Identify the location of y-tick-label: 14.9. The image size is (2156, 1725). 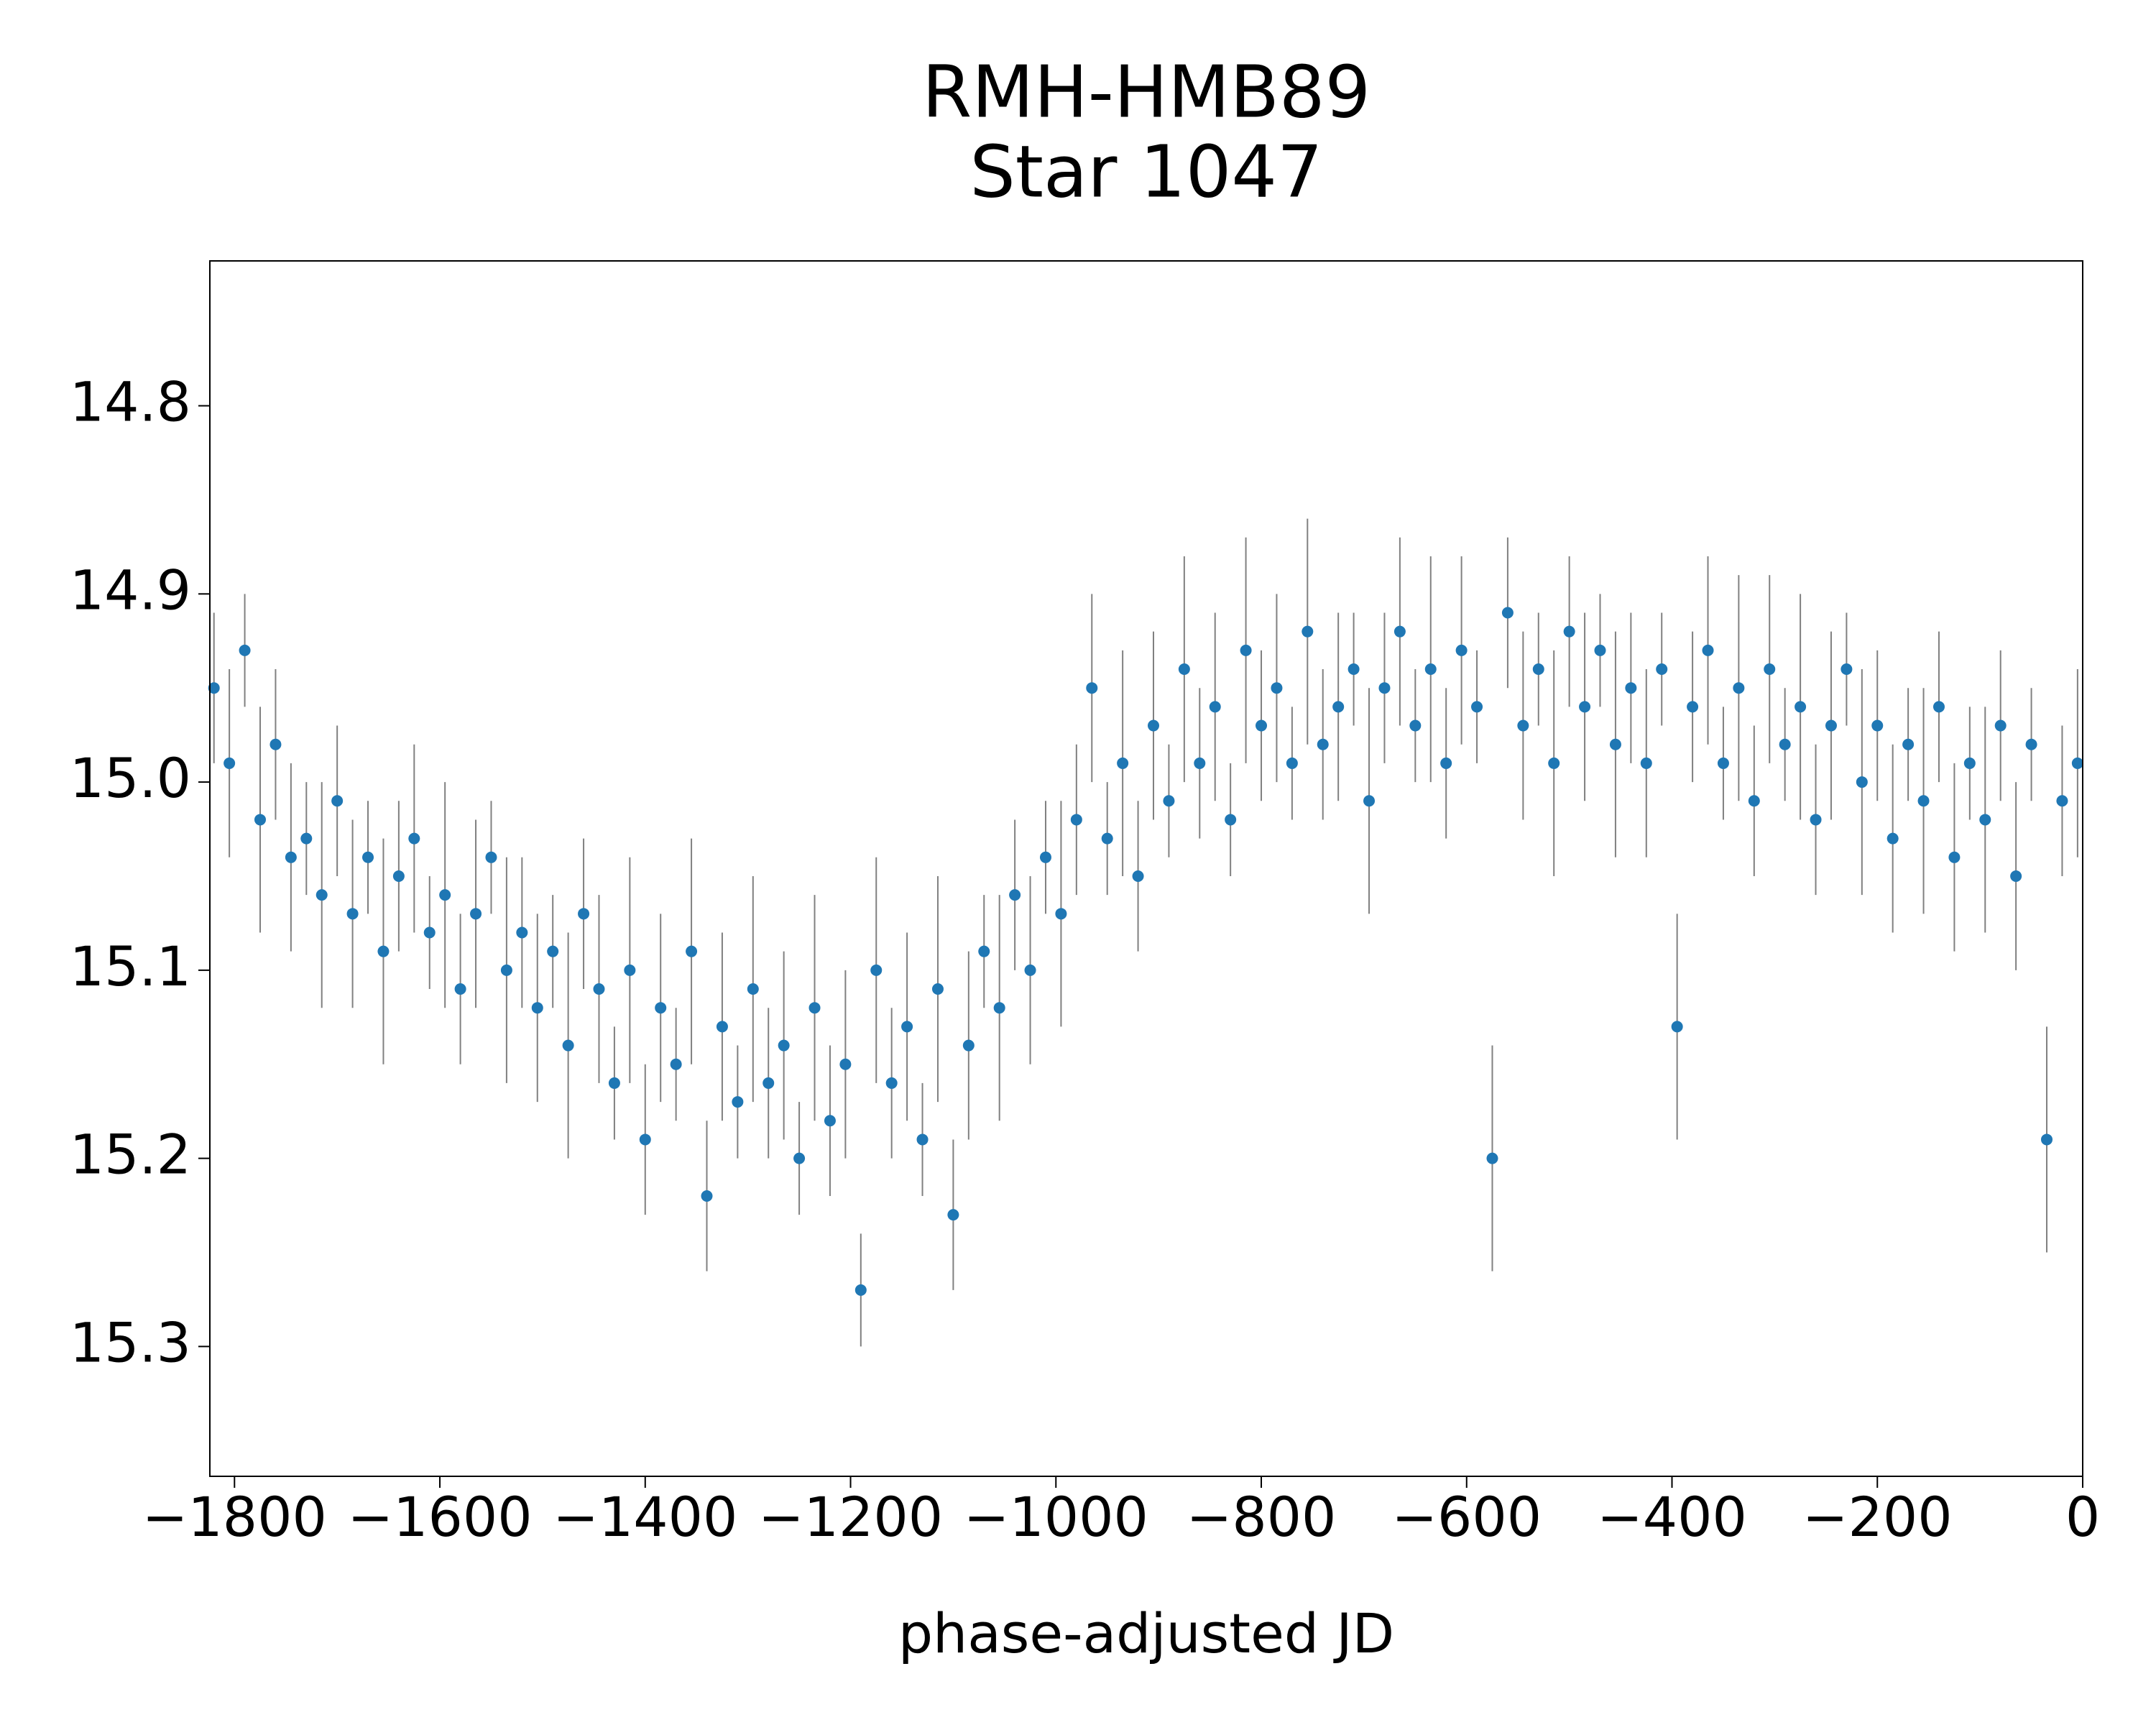
(130, 590).